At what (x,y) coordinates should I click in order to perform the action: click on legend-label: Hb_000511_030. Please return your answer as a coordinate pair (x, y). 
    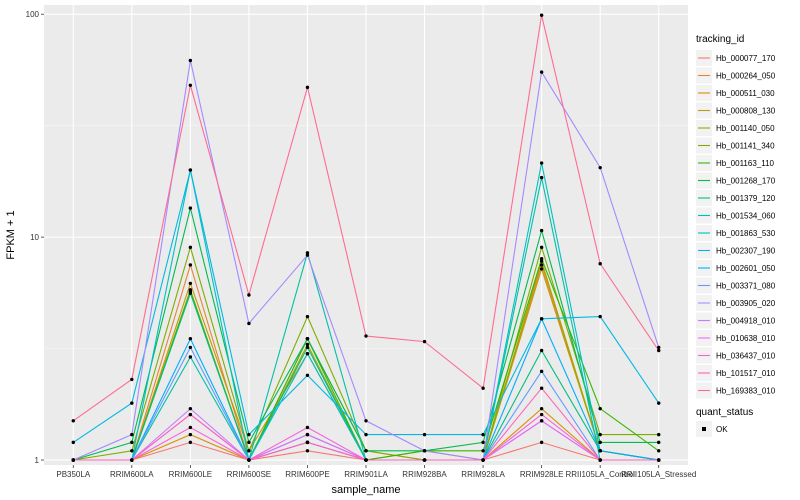
    Looking at the image, I should click on (745, 93).